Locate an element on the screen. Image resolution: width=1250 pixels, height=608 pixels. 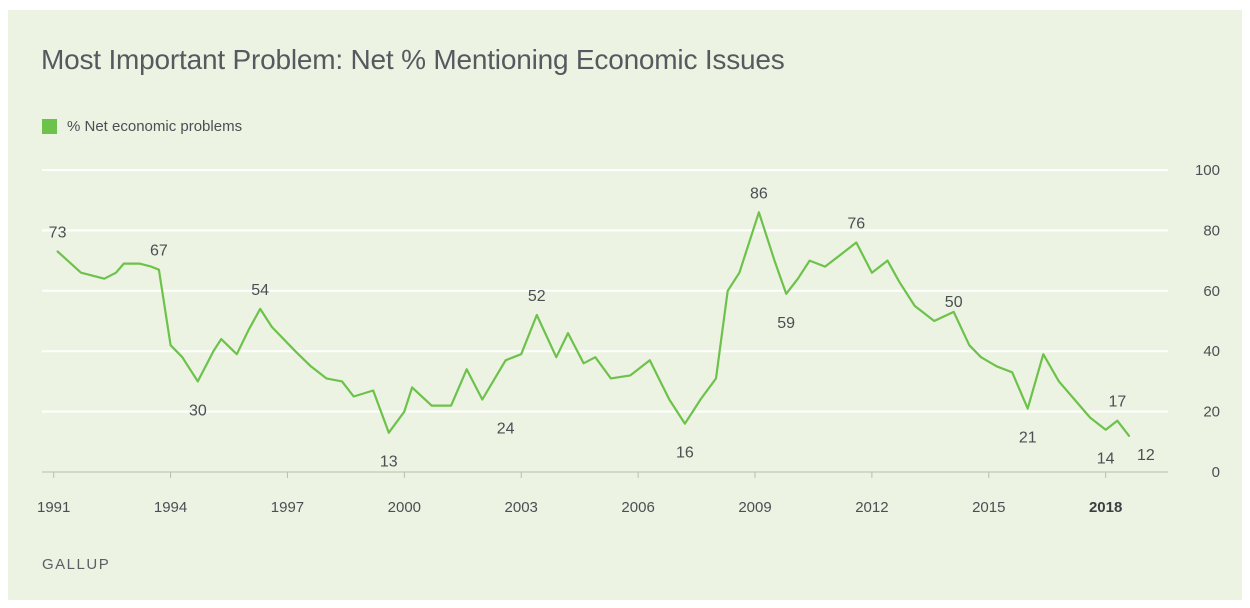
data-label-16: 16 is located at coordinates (685, 453).